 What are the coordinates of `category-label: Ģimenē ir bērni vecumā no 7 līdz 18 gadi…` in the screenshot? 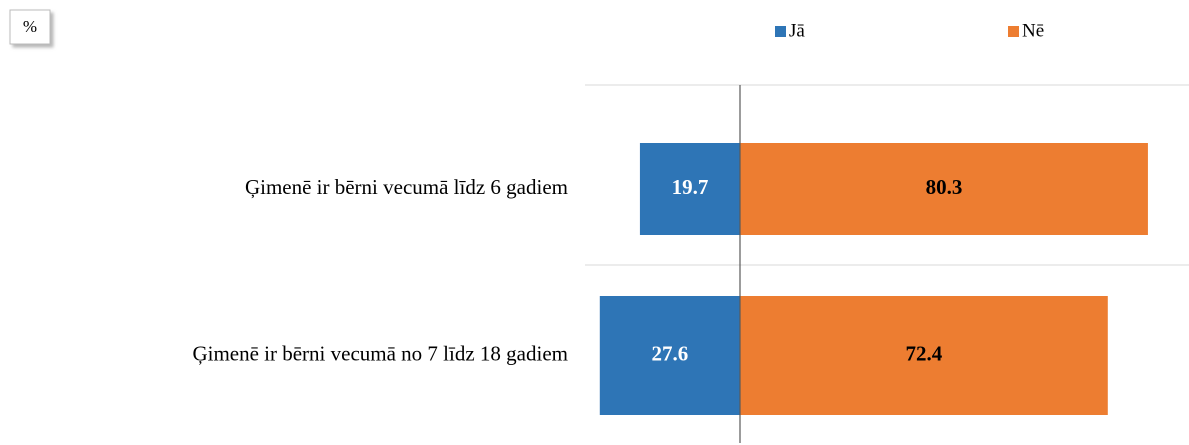 It's located at (380, 353).